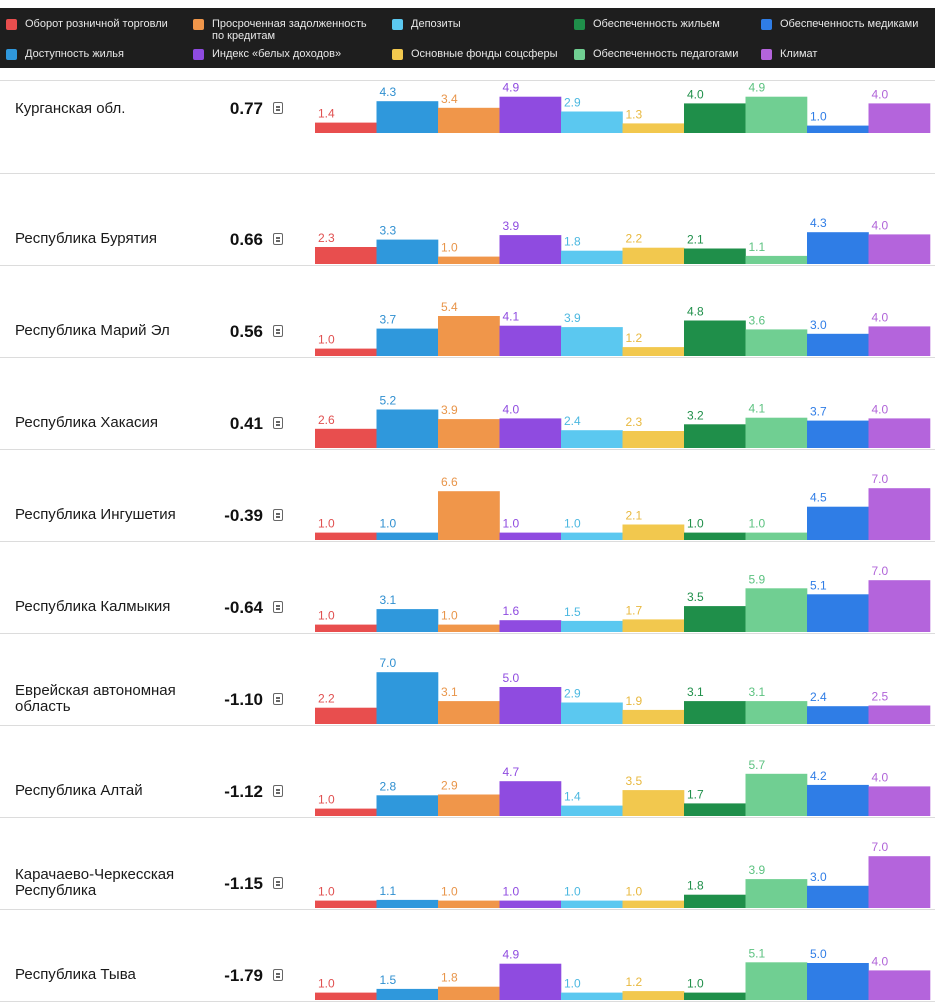  Describe the element at coordinates (388, 663) in the screenshot. I see `bar-value-label: 7.0` at that location.